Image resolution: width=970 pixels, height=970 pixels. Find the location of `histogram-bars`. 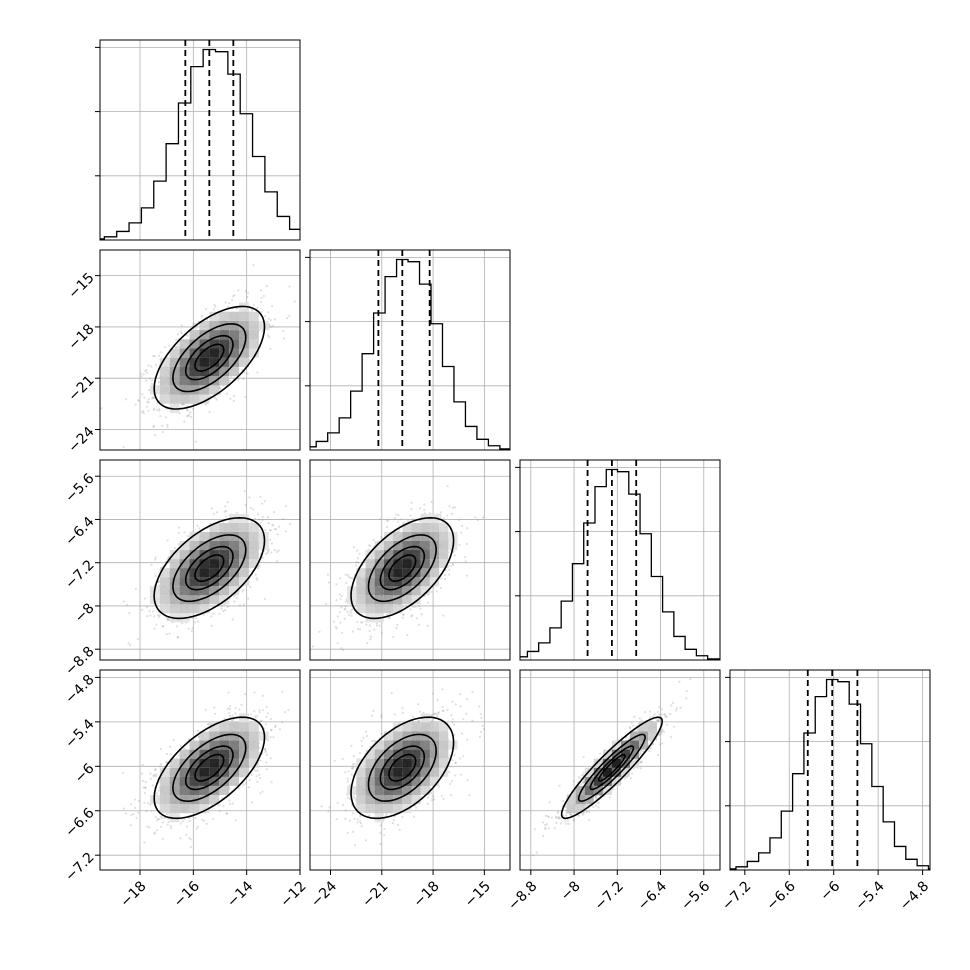

histogram-bars is located at coordinates (410, 354).